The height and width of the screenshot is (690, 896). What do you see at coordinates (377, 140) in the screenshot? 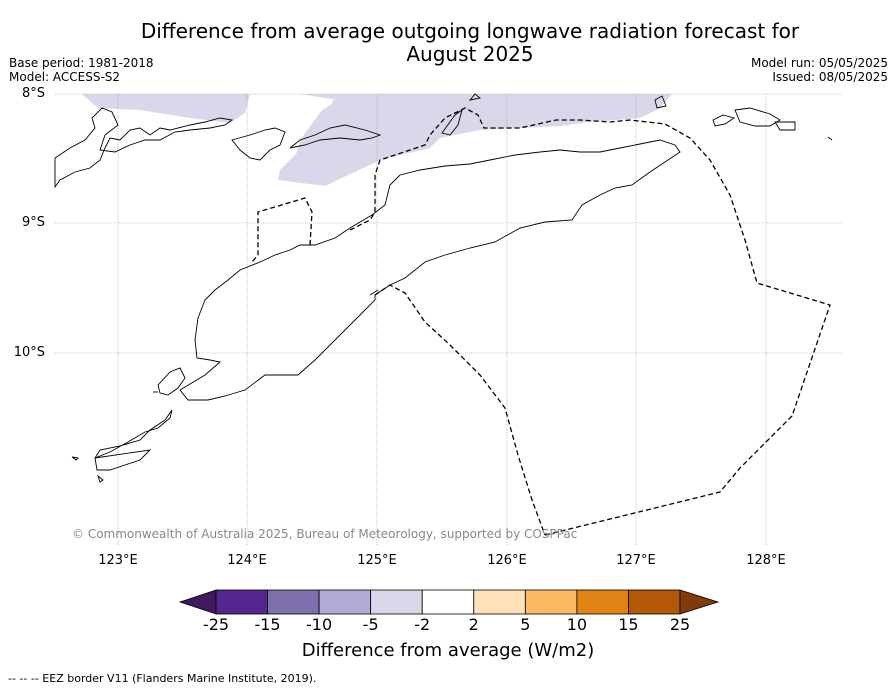
I see `anomaly-shading` at bounding box center [377, 140].